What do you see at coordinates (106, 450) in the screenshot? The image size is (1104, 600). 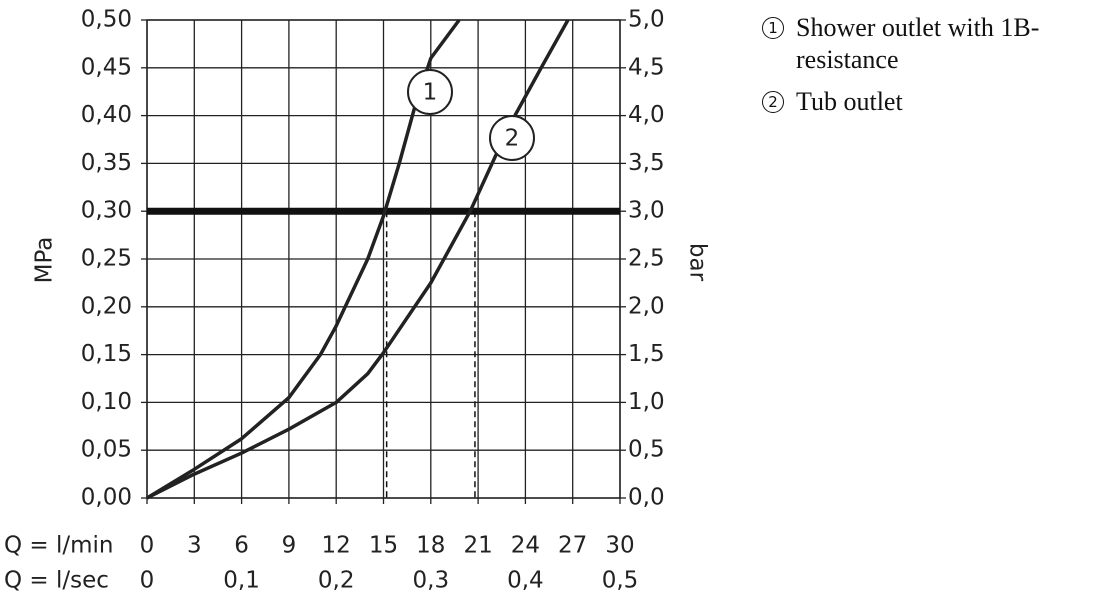 I see `y-tick-label: 0,05` at bounding box center [106, 450].